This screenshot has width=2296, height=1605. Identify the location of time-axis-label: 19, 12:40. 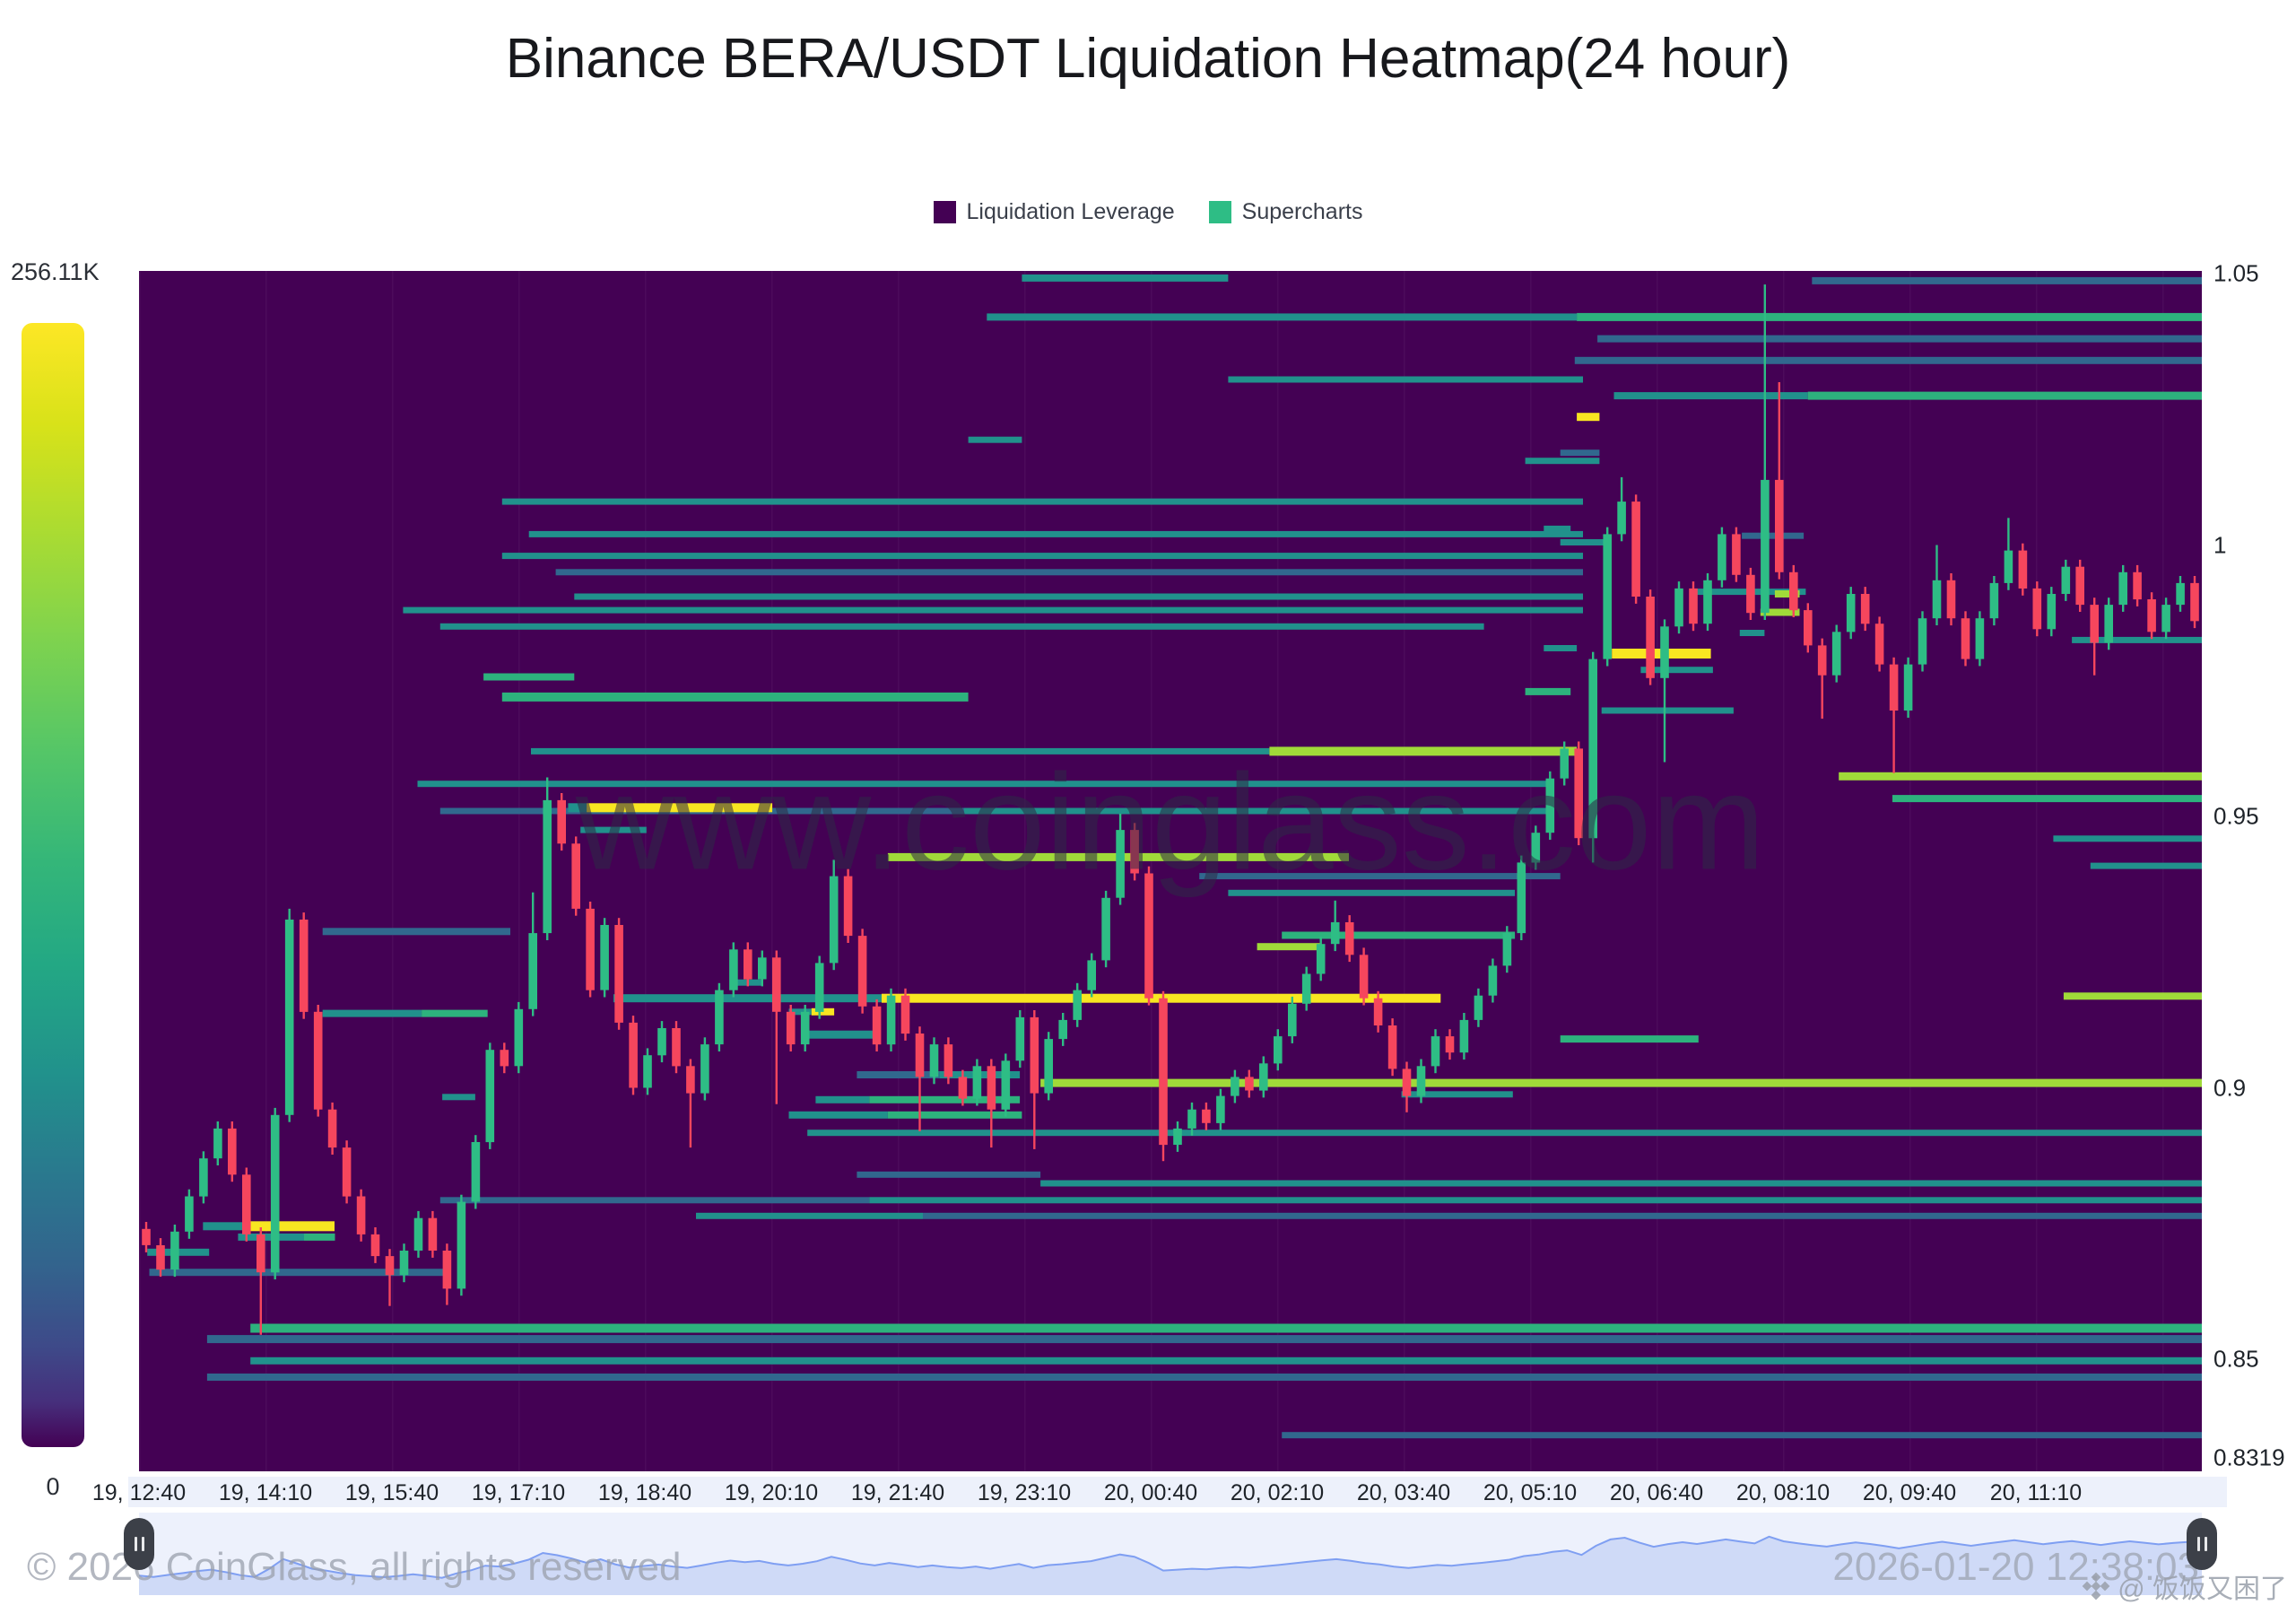
(139, 1492).